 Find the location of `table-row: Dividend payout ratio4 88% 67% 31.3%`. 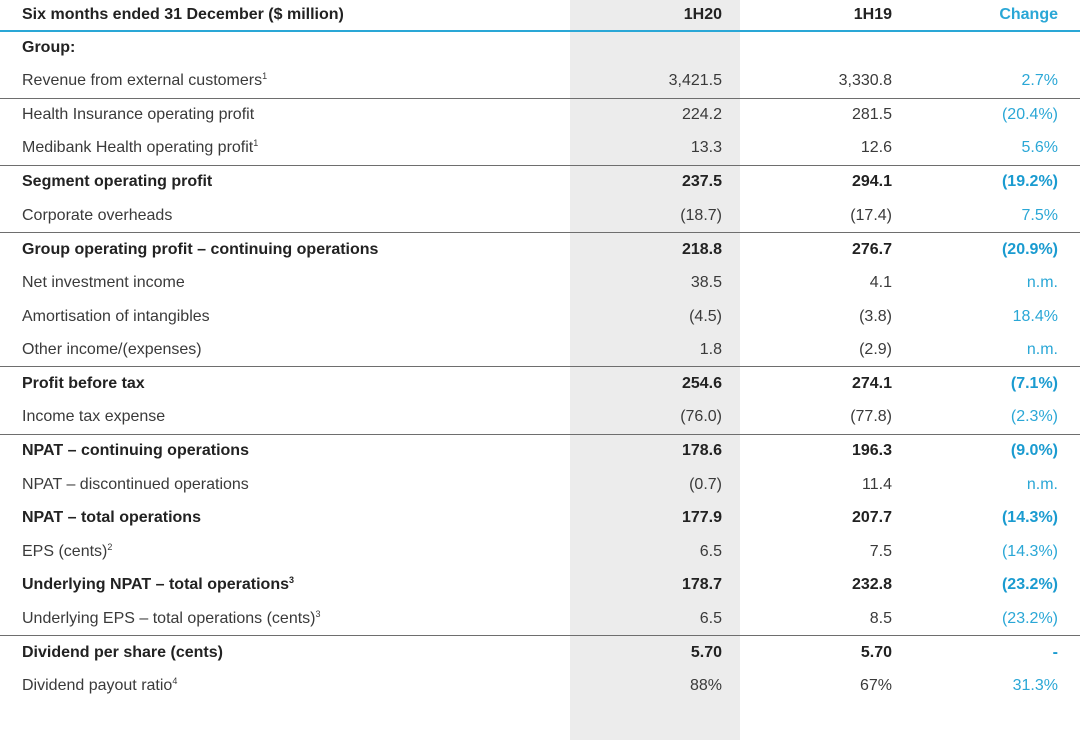

table-row: Dividend payout ratio4 88% 67% 31.3% is located at coordinates (540, 686).